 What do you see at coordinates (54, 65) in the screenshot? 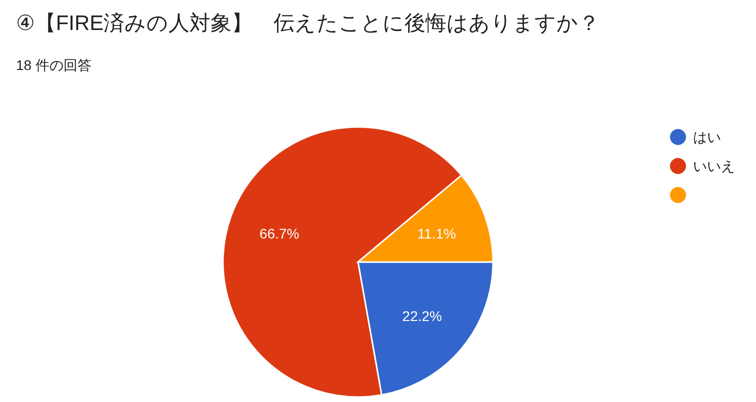
I see `text: 18 件の回答` at bounding box center [54, 65].